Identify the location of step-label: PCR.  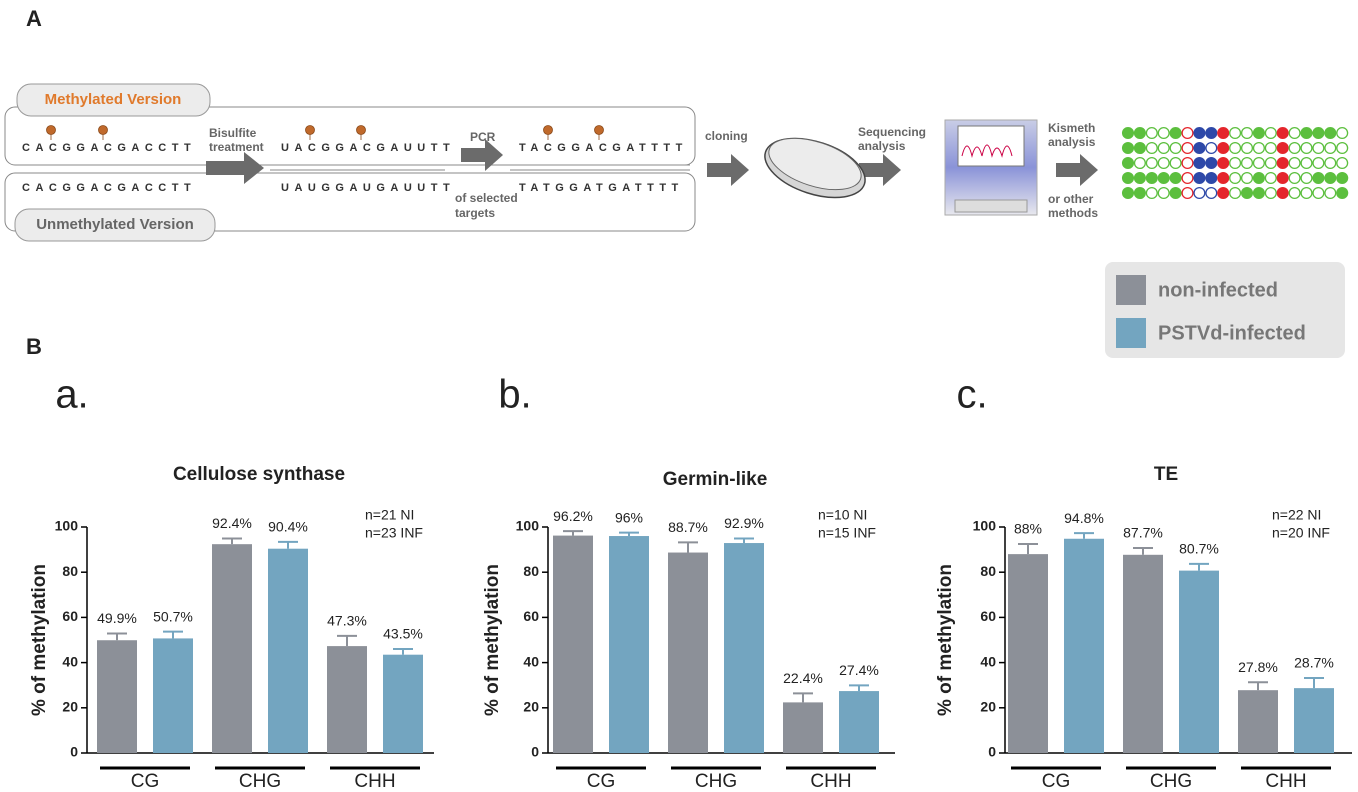
(483, 137).